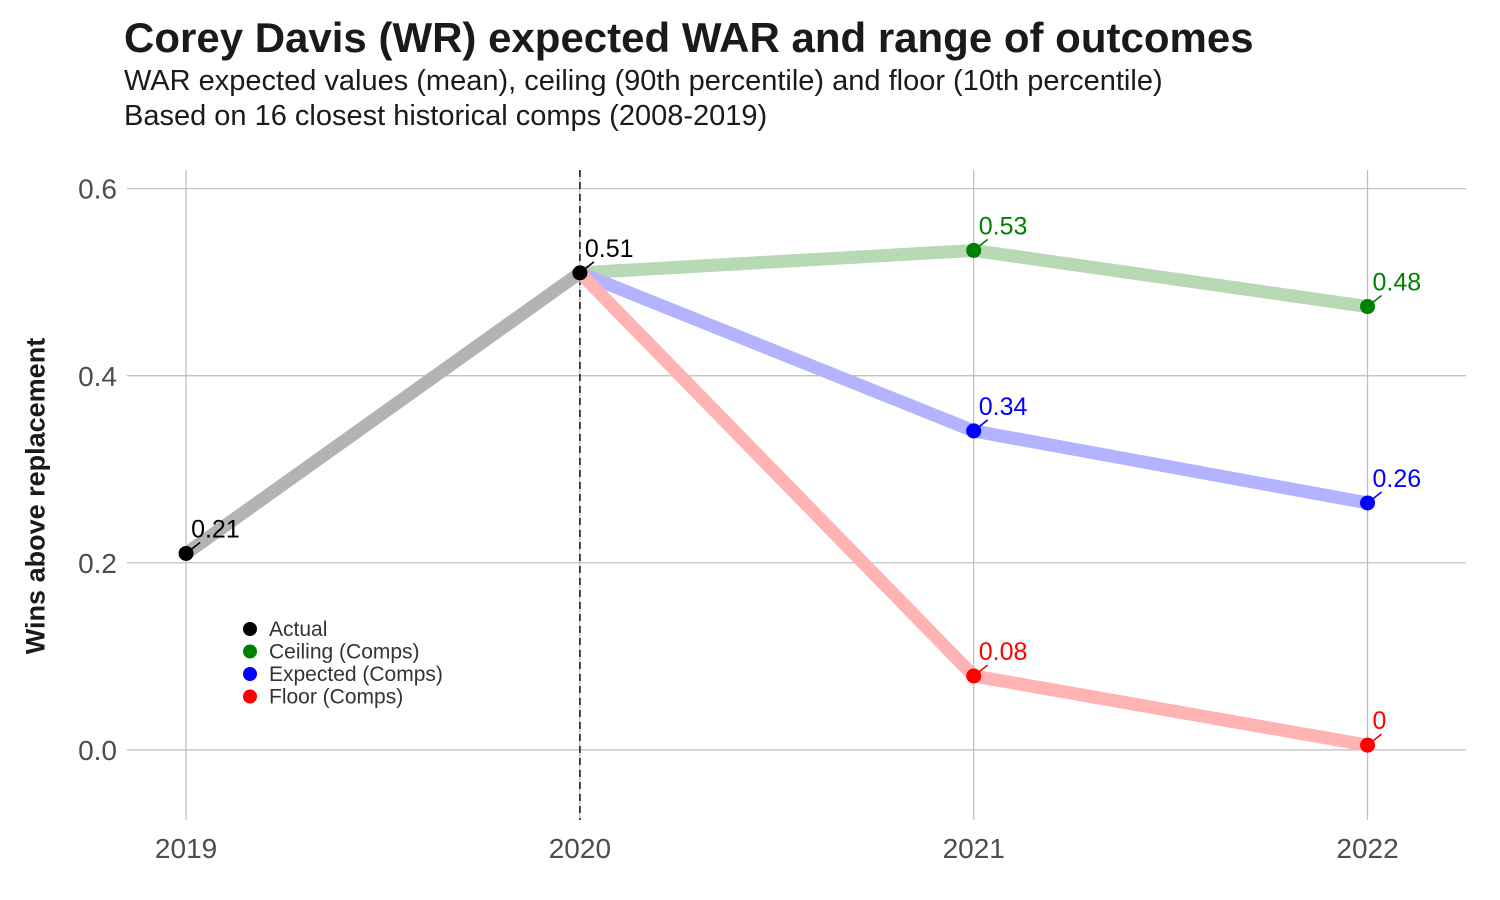  Describe the element at coordinates (1003, 226) in the screenshot. I see `data-label: 0.53` at that location.